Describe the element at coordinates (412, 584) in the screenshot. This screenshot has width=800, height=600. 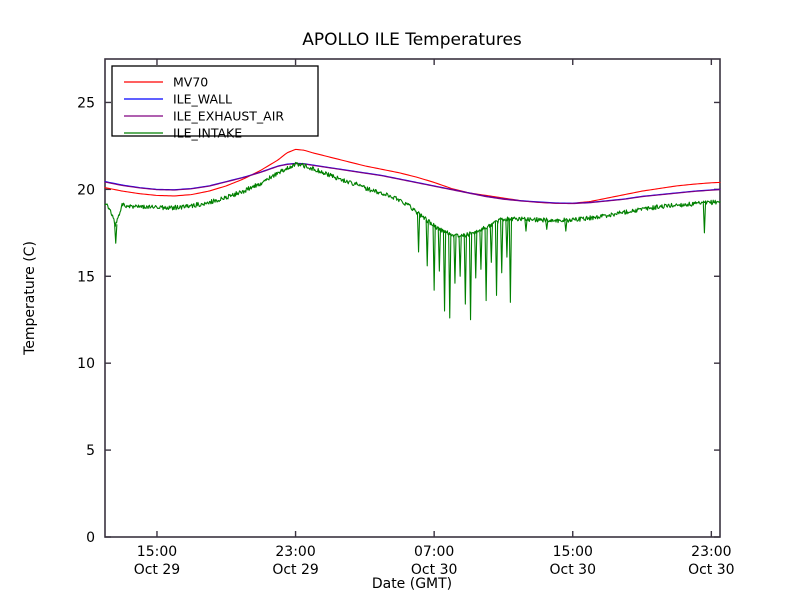
I see `x-axis-label: Date (GMT)` at that location.